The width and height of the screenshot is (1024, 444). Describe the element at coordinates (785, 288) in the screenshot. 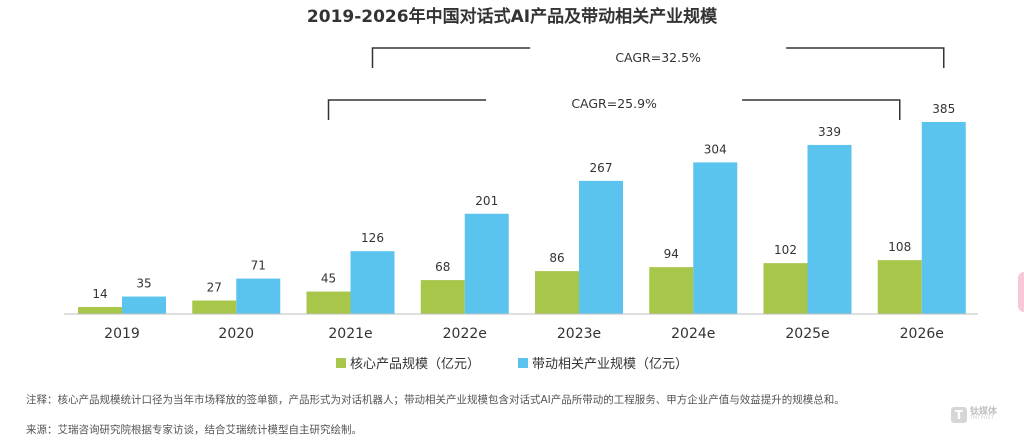

I see `bar-core-2025e` at that location.